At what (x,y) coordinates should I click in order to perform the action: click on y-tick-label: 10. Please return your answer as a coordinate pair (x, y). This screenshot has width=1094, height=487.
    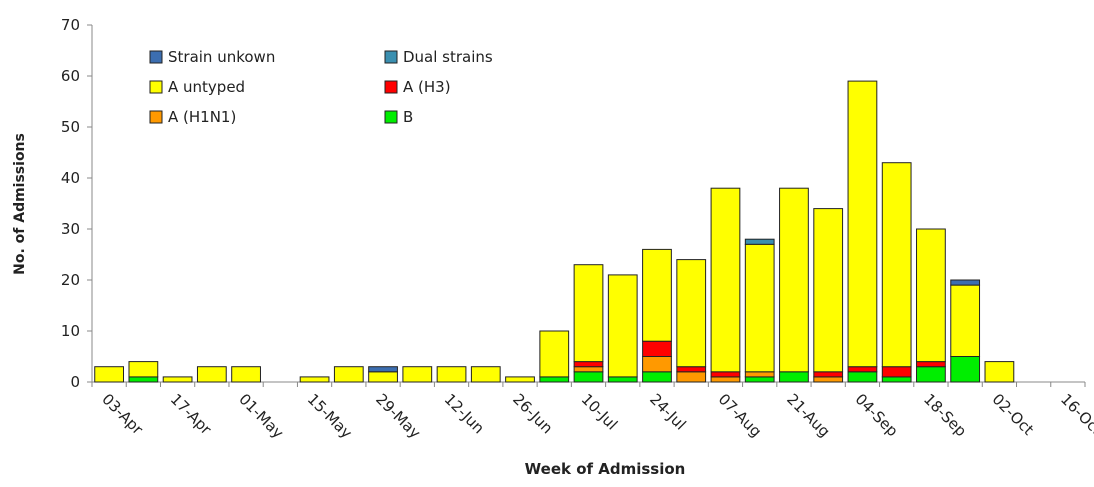
    Looking at the image, I should click on (70, 331).